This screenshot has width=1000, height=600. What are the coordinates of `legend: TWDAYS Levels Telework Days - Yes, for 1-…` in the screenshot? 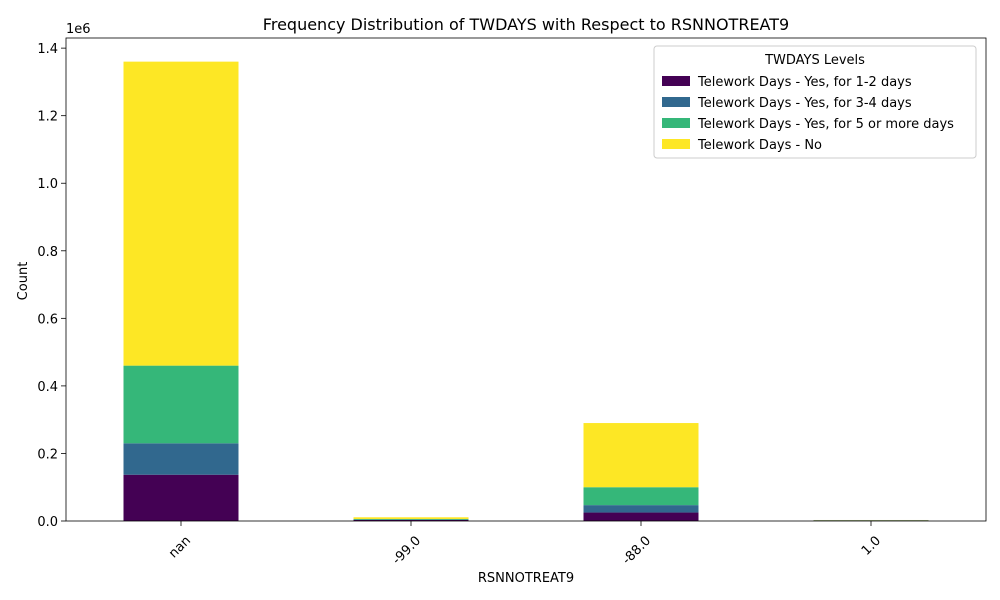 It's located at (815, 102).